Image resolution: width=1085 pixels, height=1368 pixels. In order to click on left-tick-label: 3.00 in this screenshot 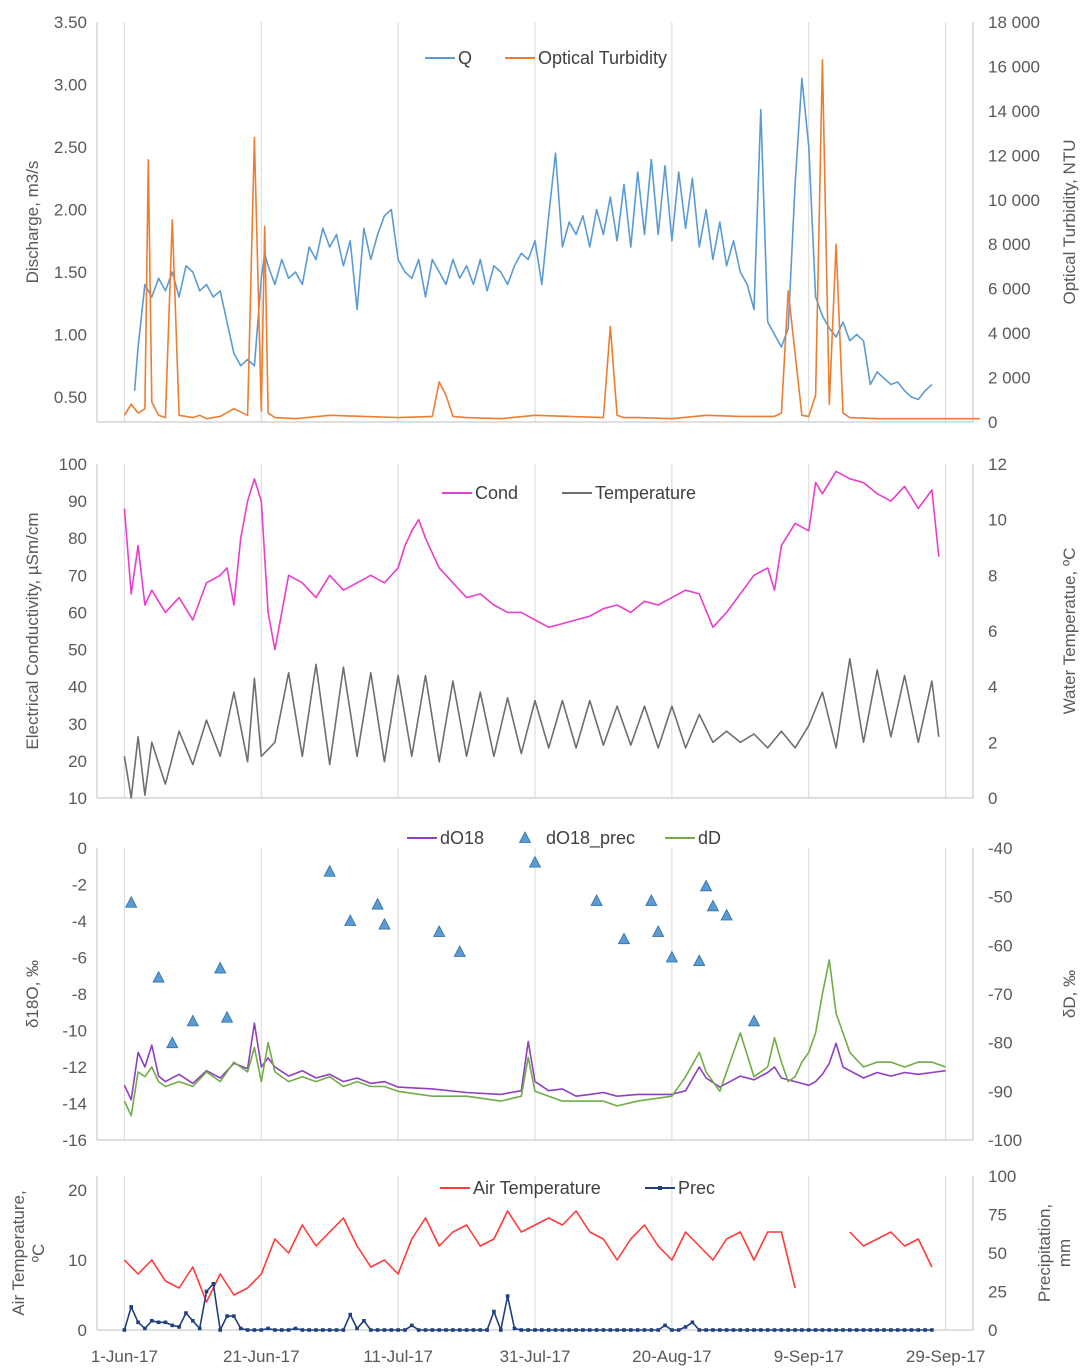, I will do `click(70, 85)`.